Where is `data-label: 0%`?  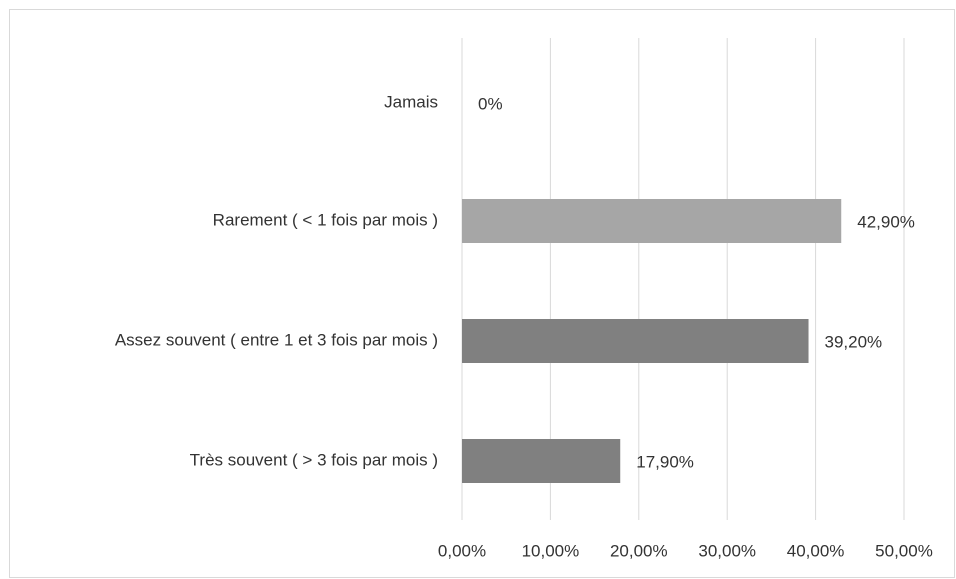 data-label: 0% is located at coordinates (490, 103).